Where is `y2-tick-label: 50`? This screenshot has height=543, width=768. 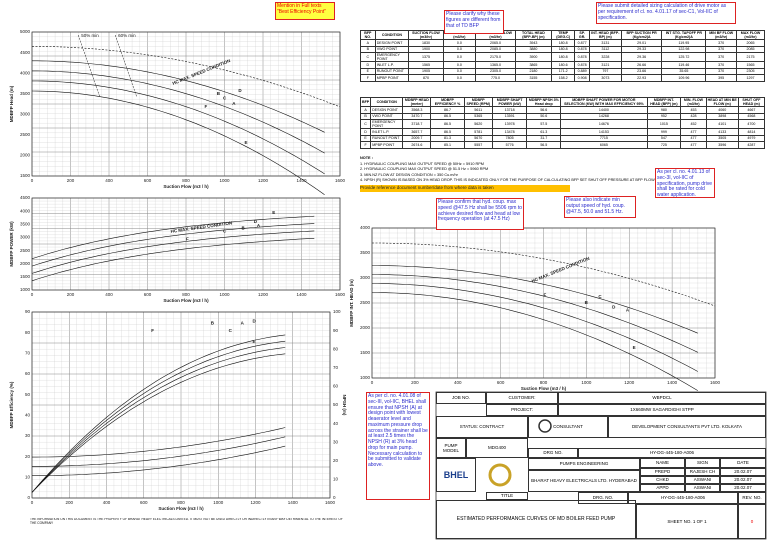
y2-tick-label: 50 is located at coordinates (336, 404).